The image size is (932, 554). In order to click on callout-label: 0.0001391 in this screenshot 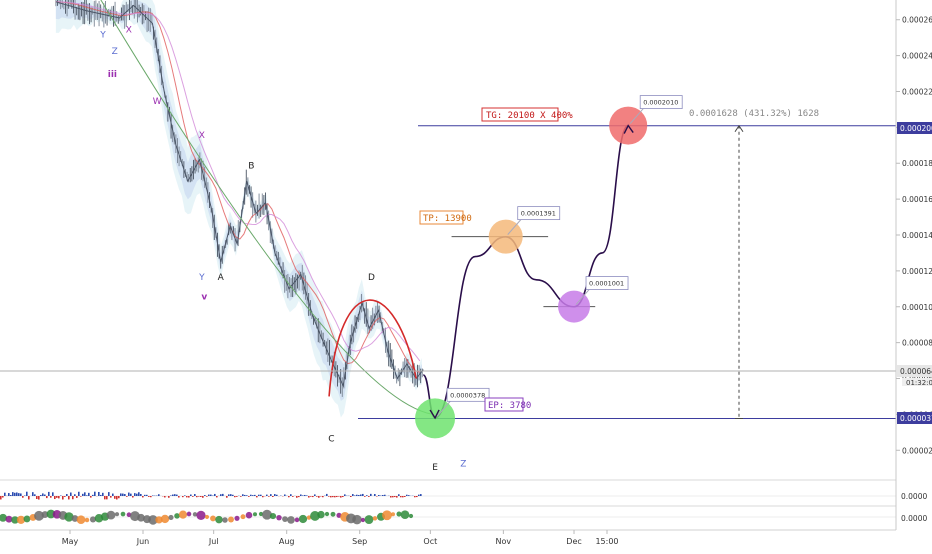, I will do `click(538, 214)`.